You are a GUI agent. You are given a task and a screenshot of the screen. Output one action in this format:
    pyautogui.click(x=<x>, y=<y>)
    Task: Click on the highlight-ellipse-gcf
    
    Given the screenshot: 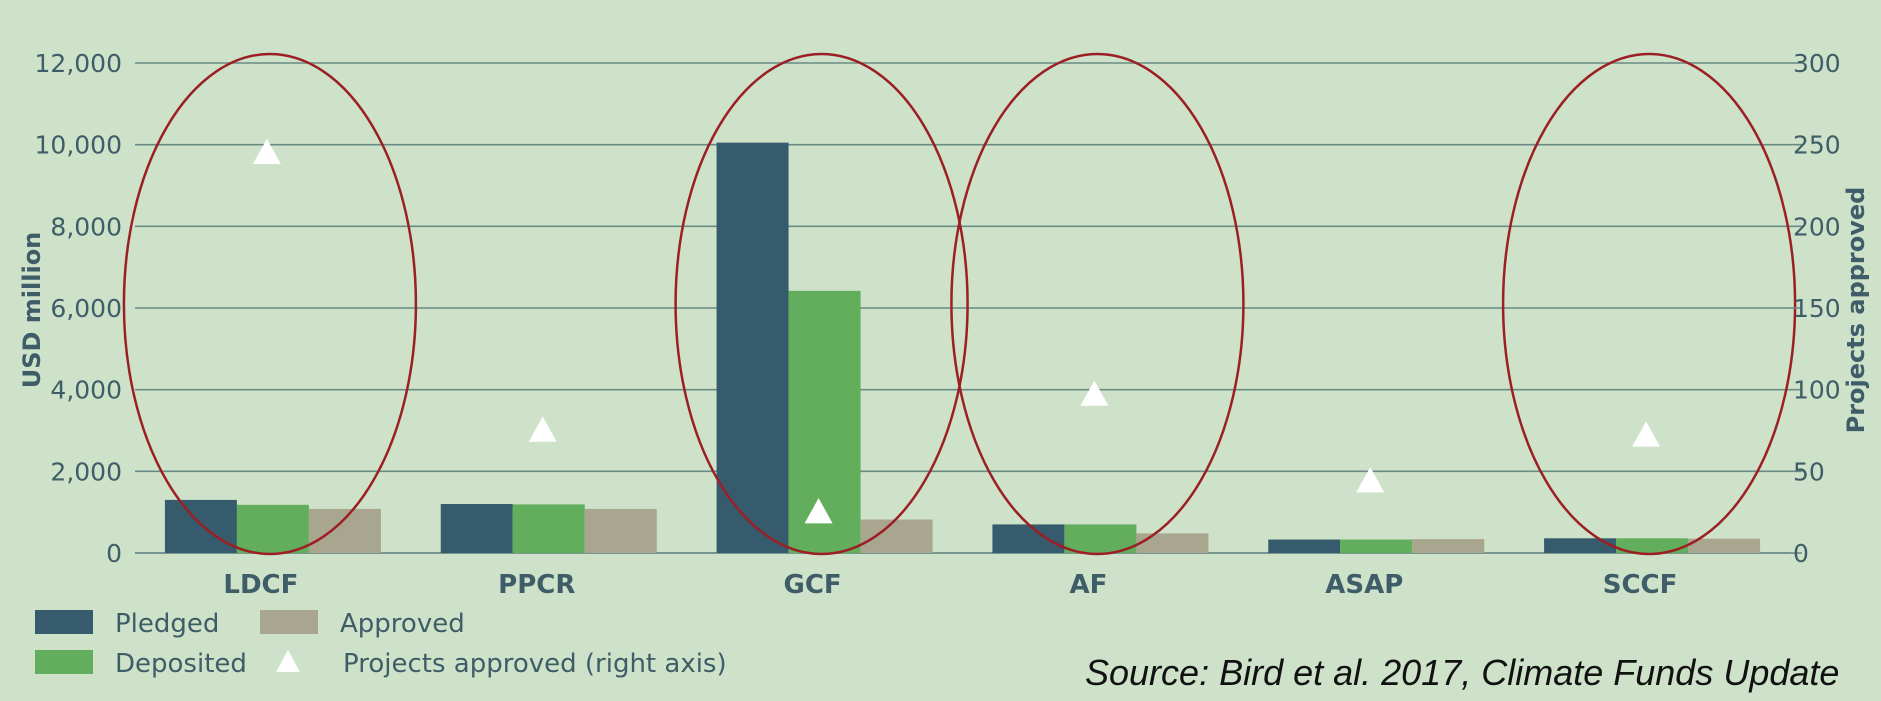 What is the action you would take?
    pyautogui.click(x=821, y=304)
    